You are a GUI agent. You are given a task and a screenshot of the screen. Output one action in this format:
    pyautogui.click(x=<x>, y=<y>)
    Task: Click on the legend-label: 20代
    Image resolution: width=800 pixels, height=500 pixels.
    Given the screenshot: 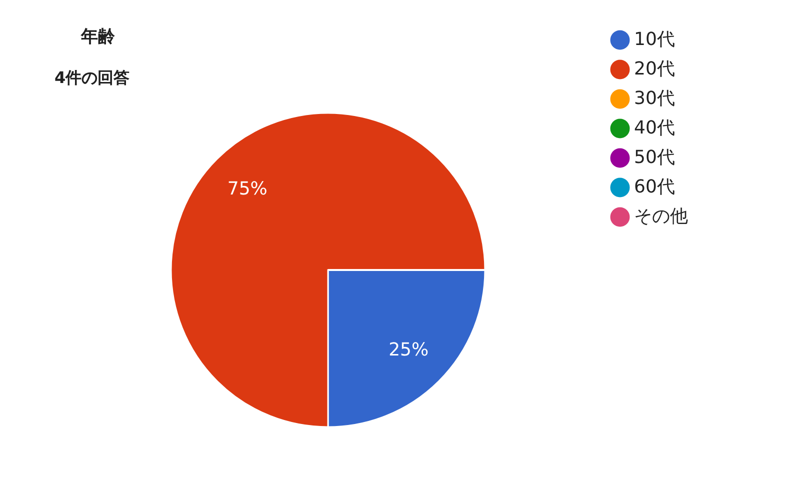 What is the action you would take?
    pyautogui.click(x=654, y=69)
    